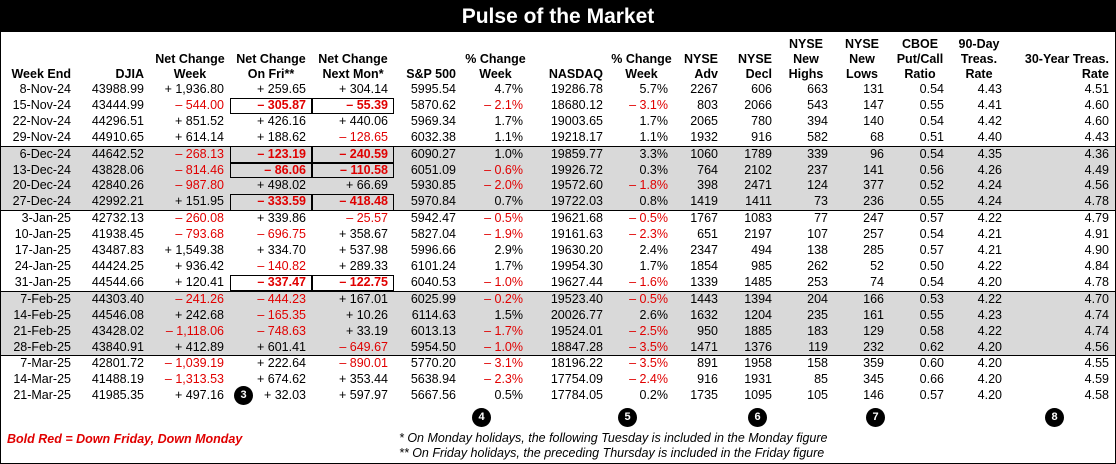  Describe the element at coordinates (503, 281) in the screenshot. I see `table-cell: – 1.0%` at that location.